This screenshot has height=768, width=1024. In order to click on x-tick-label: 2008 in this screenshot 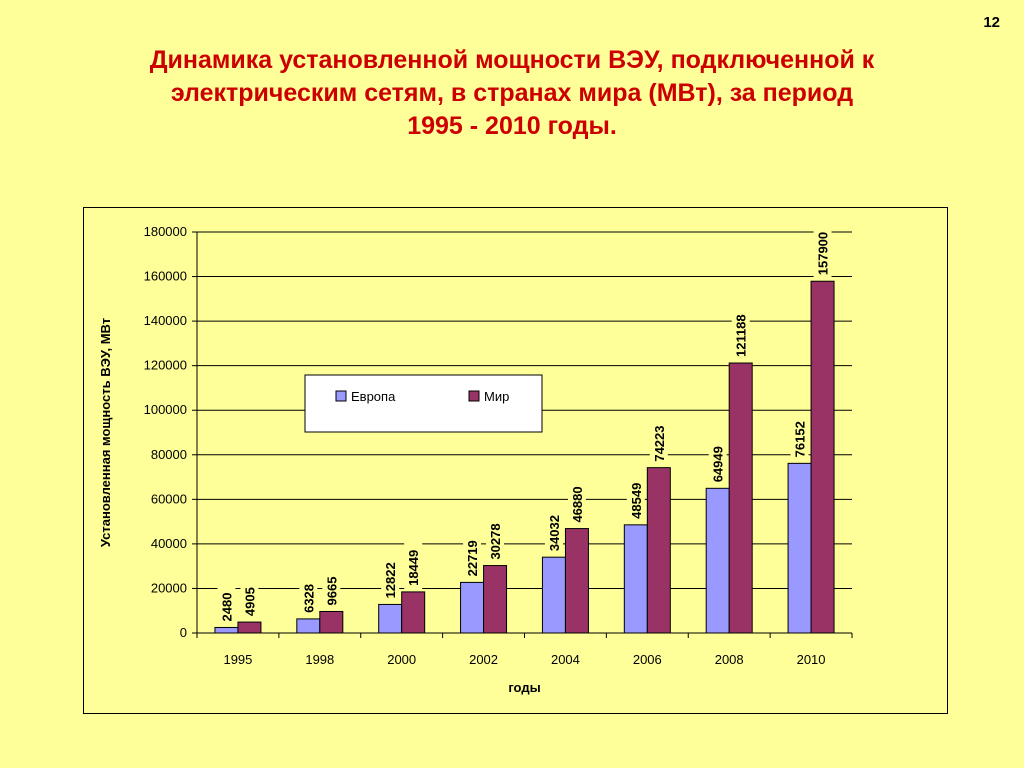, I will do `click(729, 659)`.